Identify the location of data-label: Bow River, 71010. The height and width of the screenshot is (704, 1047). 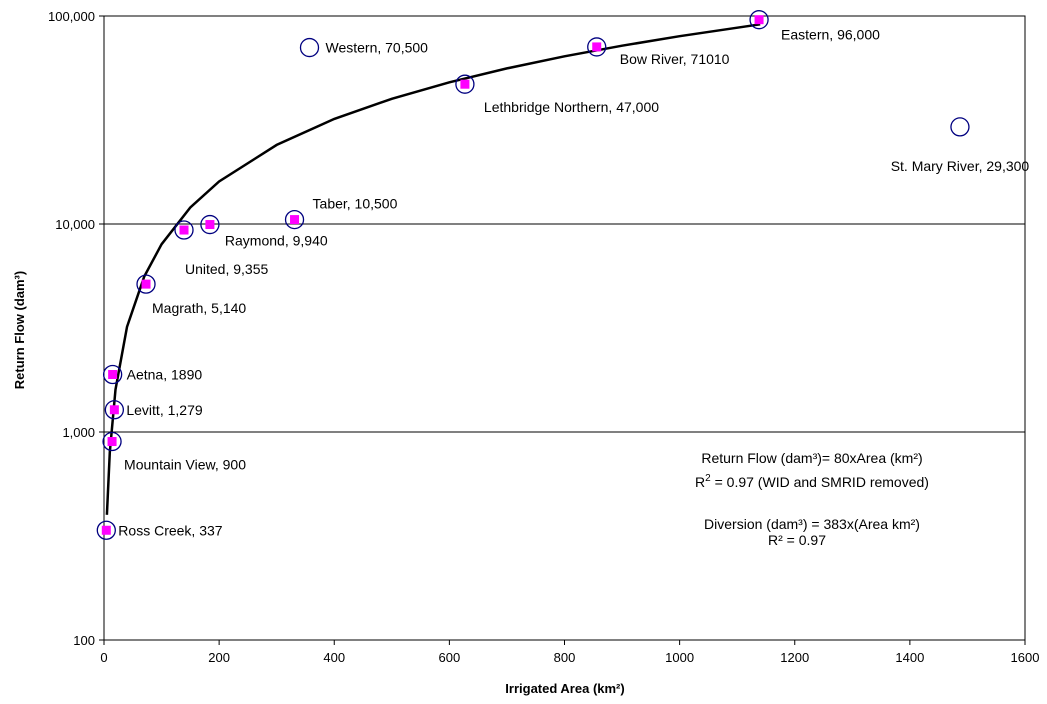
(675, 59).